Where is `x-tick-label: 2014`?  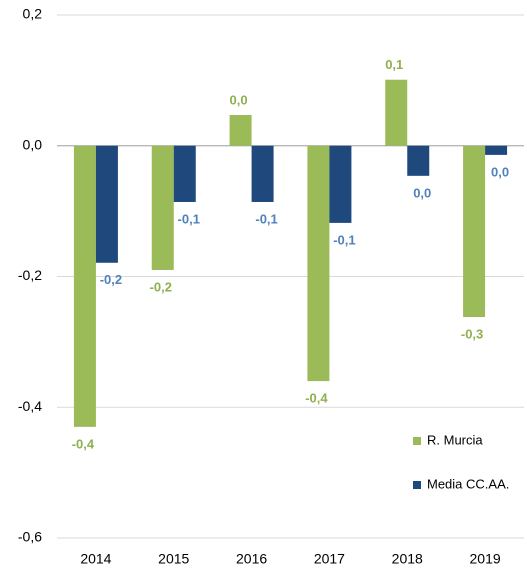
x-tick-label: 2014 is located at coordinates (95, 559).